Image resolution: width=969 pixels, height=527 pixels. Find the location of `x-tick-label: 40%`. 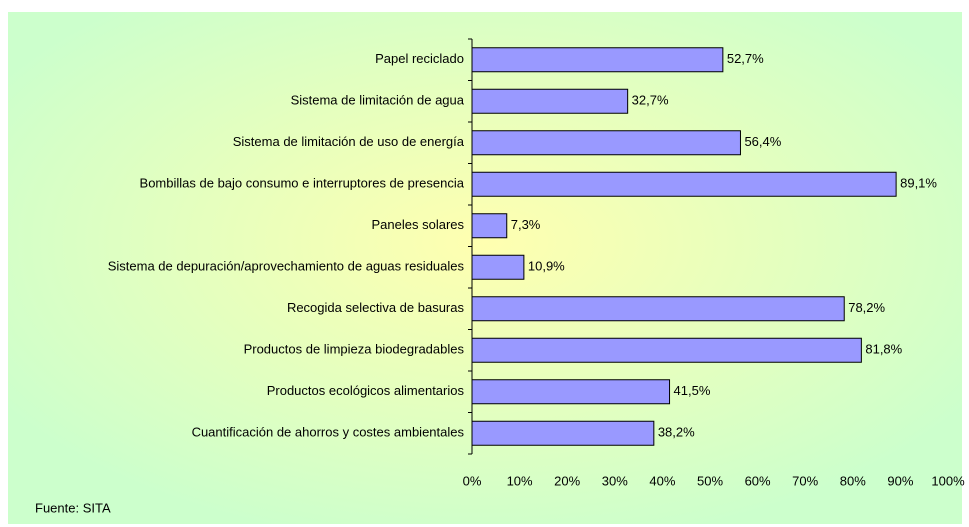

x-tick-label: 40% is located at coordinates (662, 480).